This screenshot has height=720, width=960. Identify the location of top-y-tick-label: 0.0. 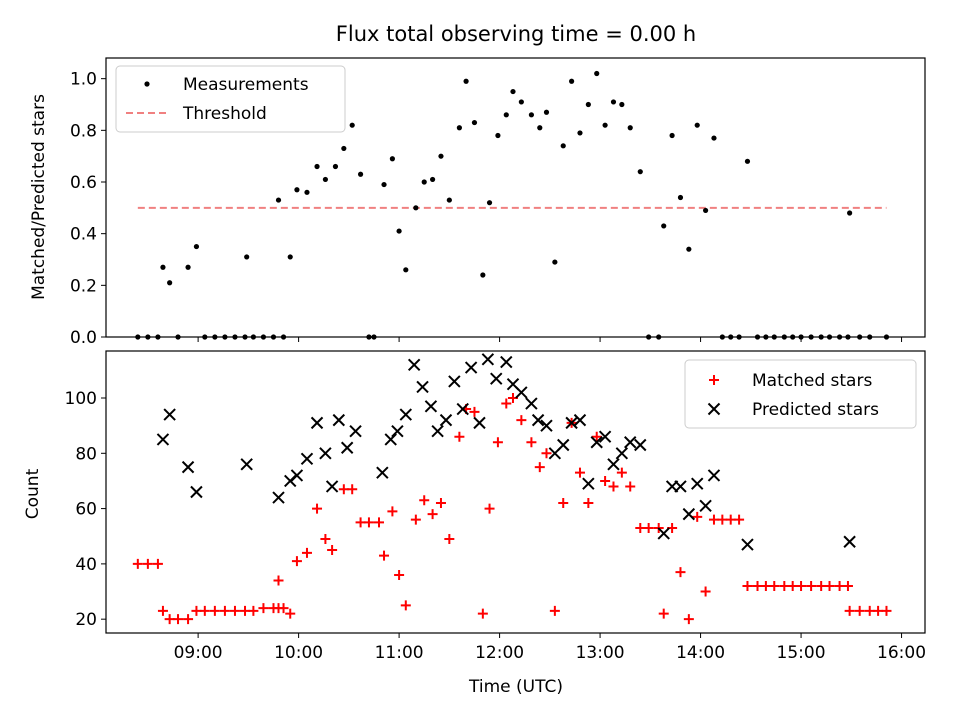
(83, 338).